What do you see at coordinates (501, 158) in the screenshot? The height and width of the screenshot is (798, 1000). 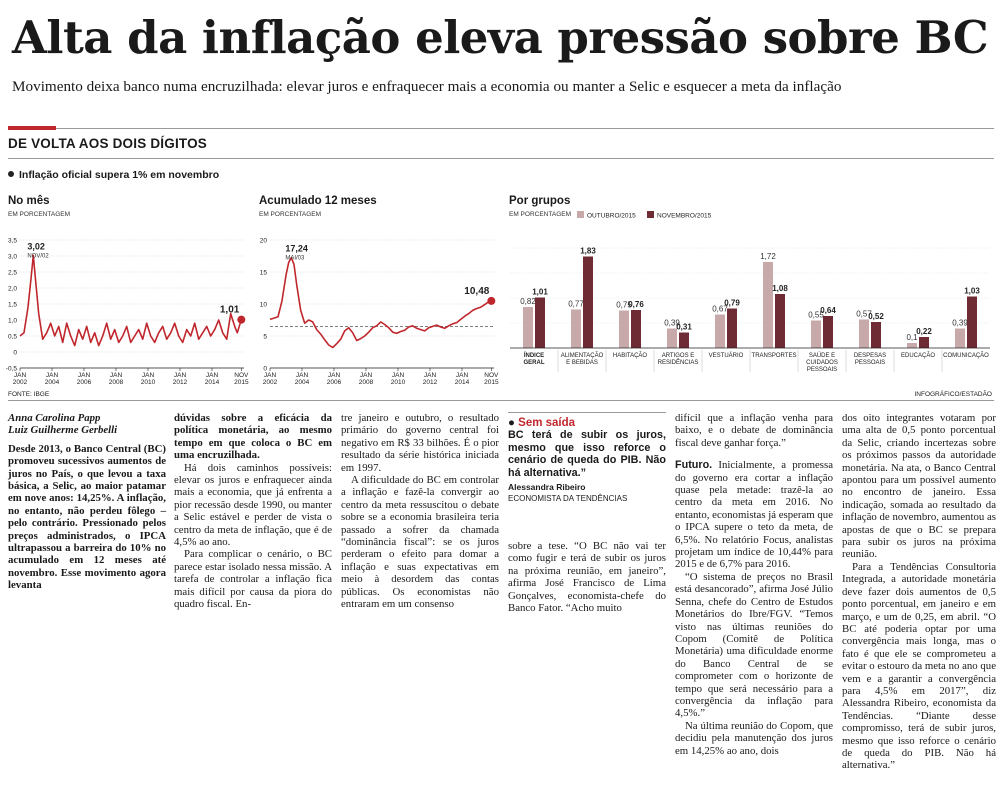 I see `section-rule` at bounding box center [501, 158].